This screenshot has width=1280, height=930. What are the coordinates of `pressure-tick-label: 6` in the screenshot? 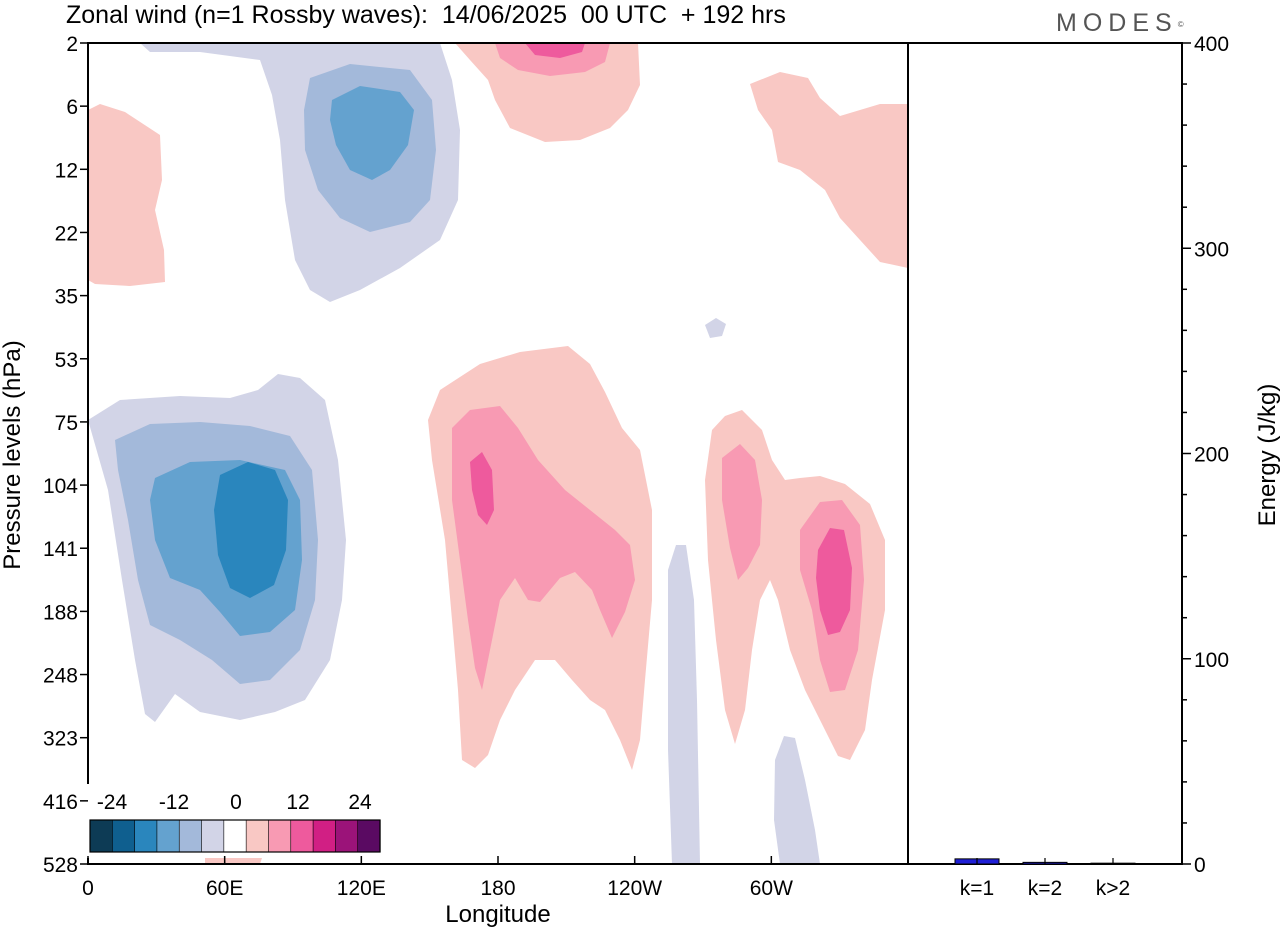 It's located at (72, 107).